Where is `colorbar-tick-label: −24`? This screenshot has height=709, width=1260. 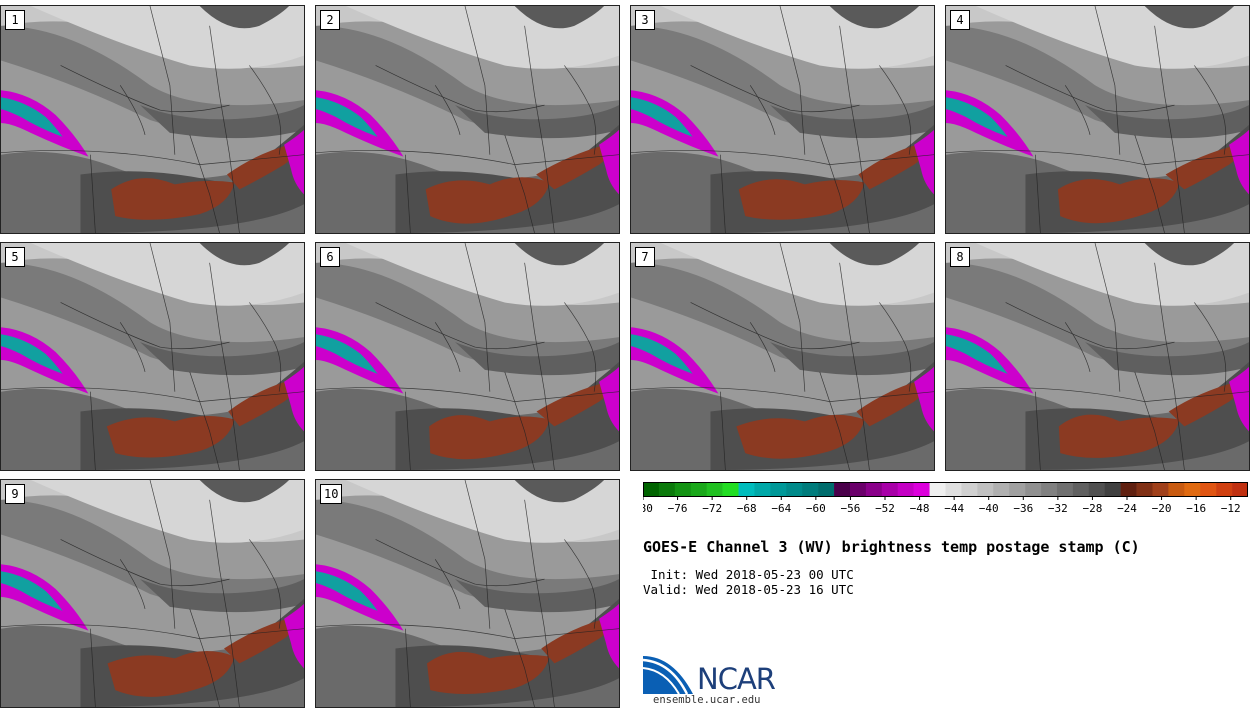 colorbar-tick-label: −24 is located at coordinates (1127, 508).